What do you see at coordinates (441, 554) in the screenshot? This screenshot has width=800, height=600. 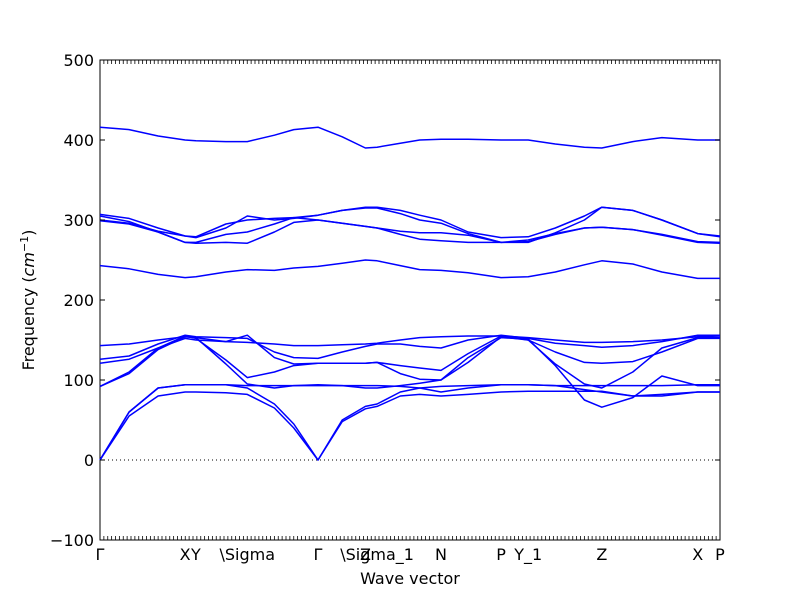 I see `x-tick-label: N` at bounding box center [441, 554].